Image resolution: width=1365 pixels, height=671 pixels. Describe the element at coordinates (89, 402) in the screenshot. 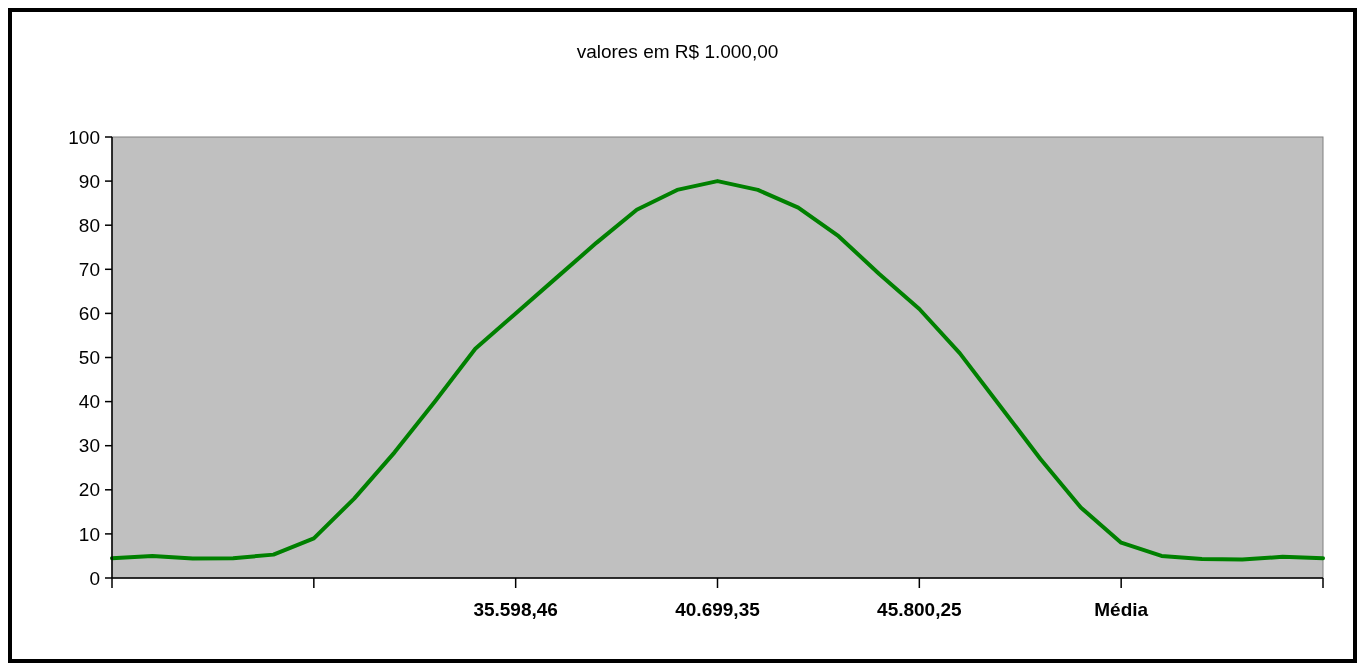

I see `y-tick-label: 40` at that location.